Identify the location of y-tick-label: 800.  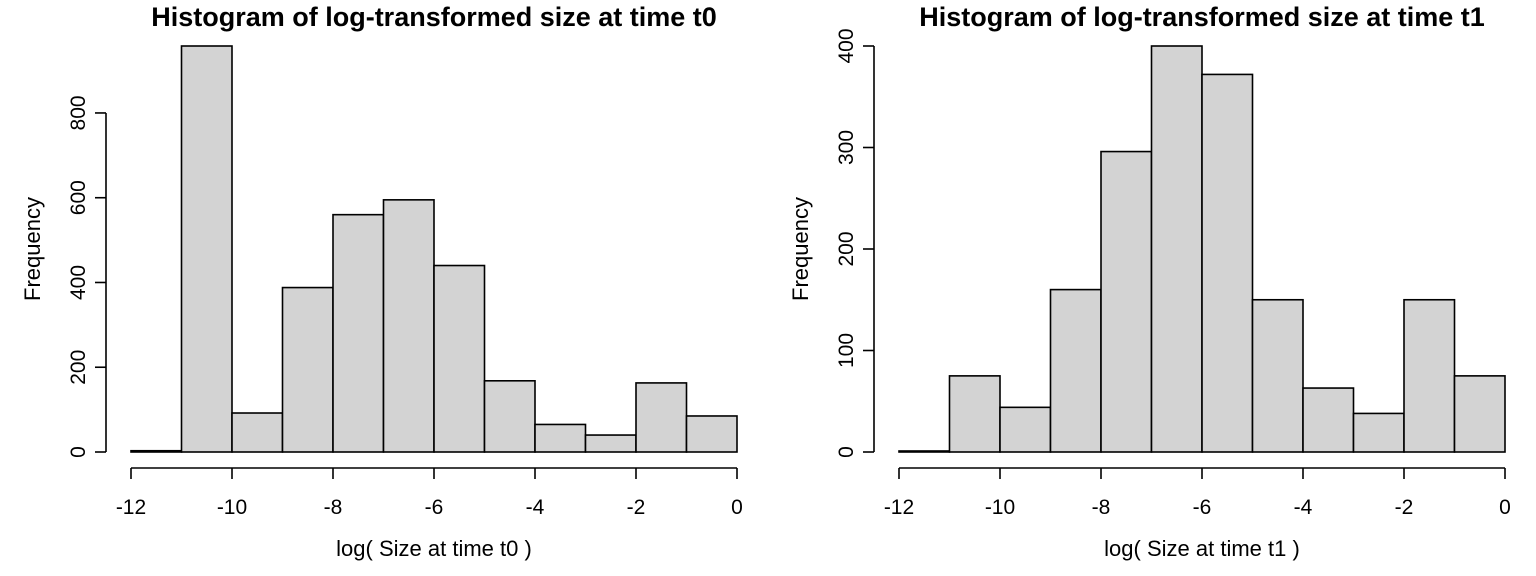
(78, 112).